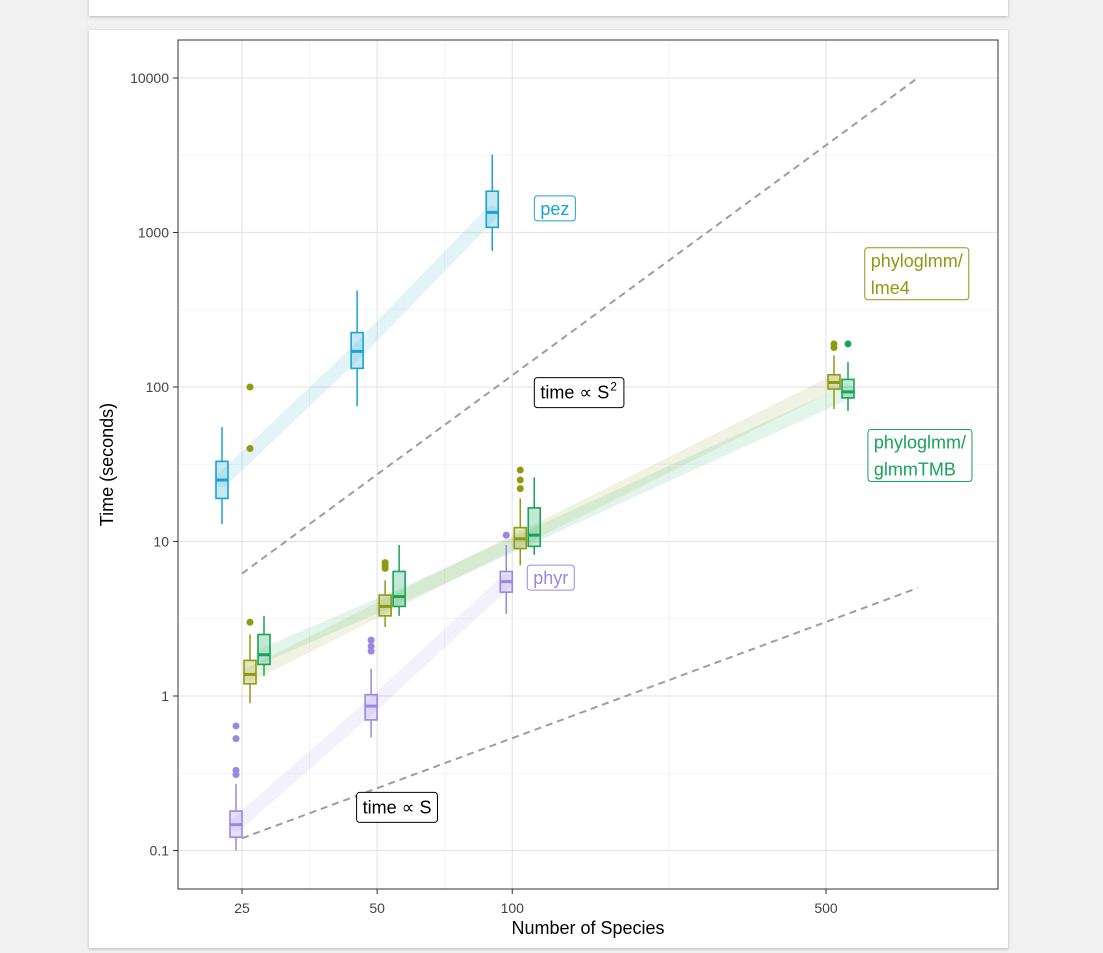 This screenshot has height=953, width=1103. Describe the element at coordinates (242, 908) in the screenshot. I see `x-tick-label: 25` at that location.